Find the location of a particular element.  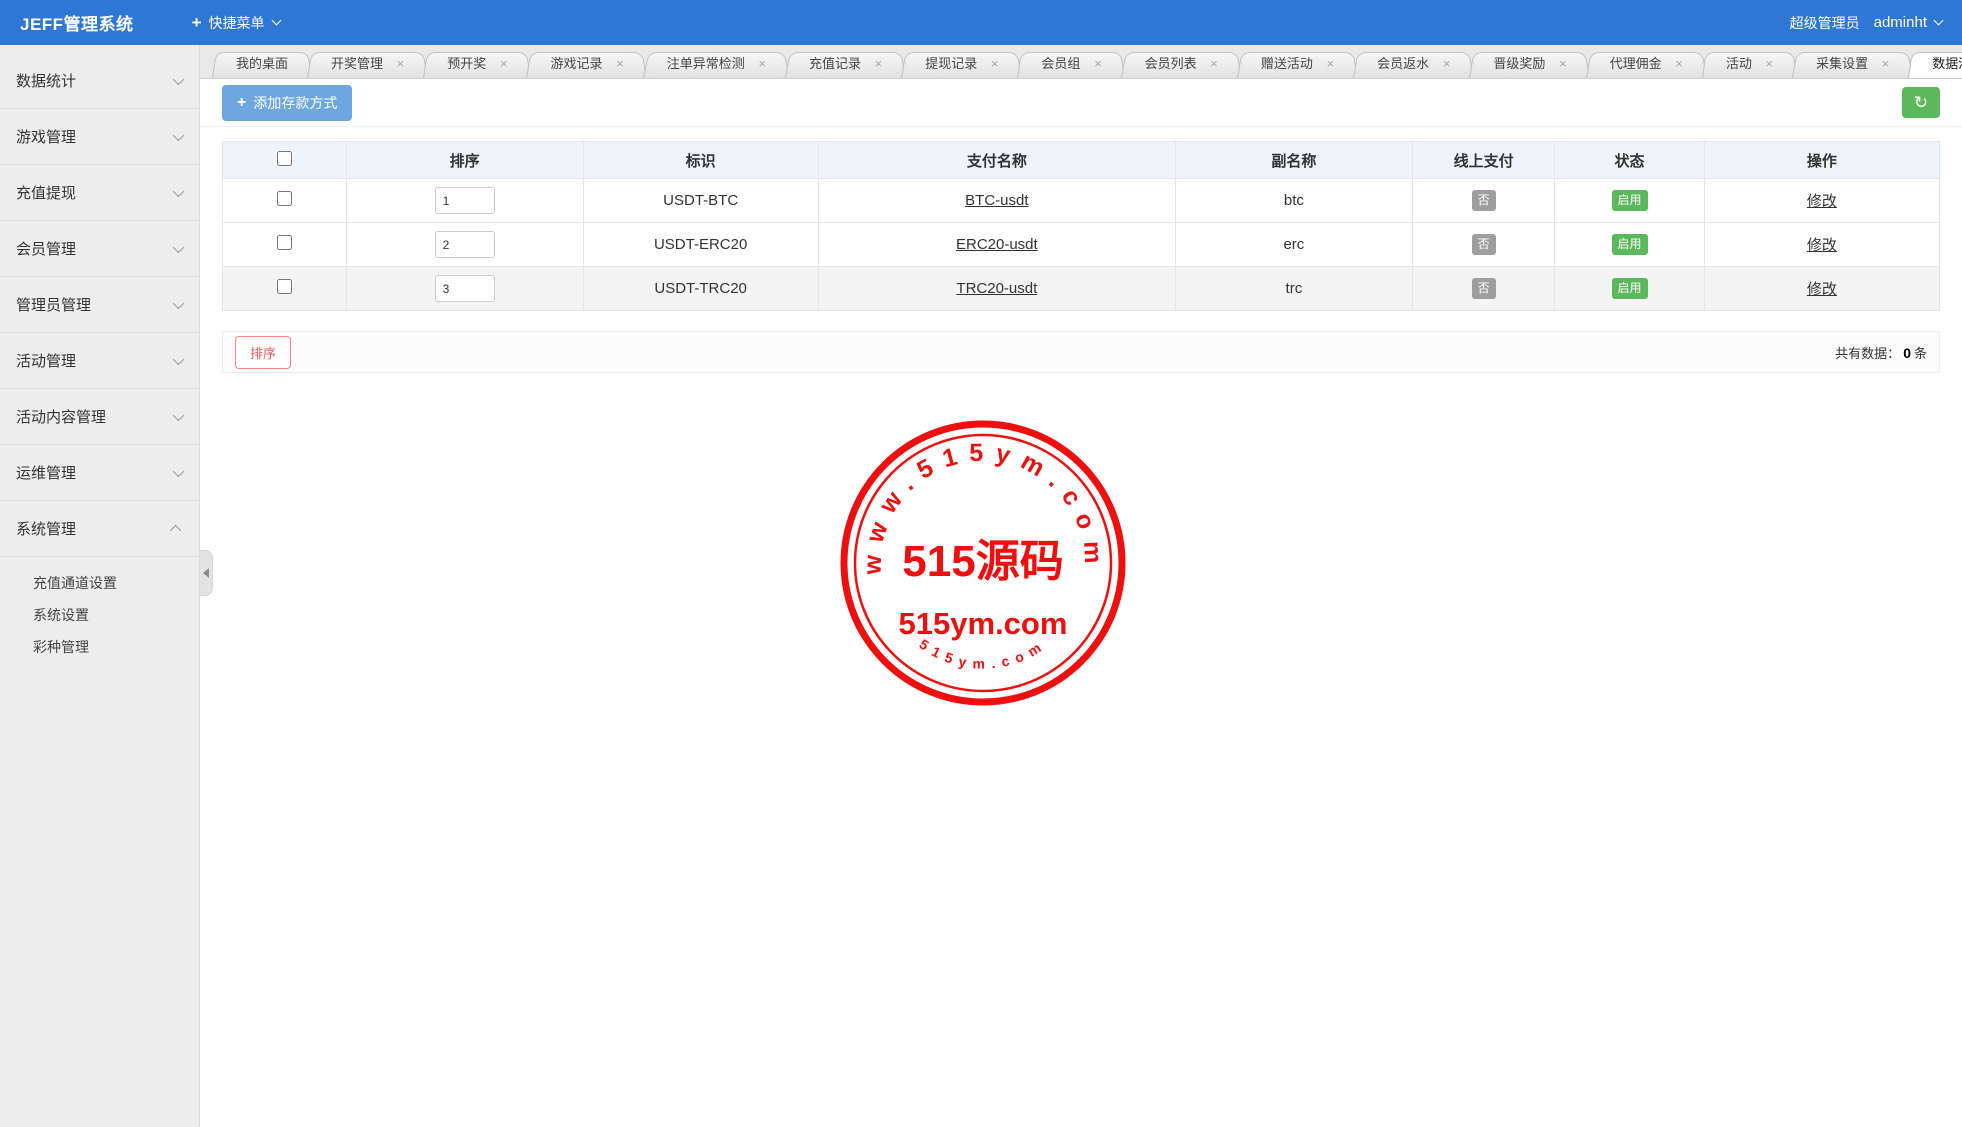

tab-item: 会员返水 × is located at coordinates (1413, 64).